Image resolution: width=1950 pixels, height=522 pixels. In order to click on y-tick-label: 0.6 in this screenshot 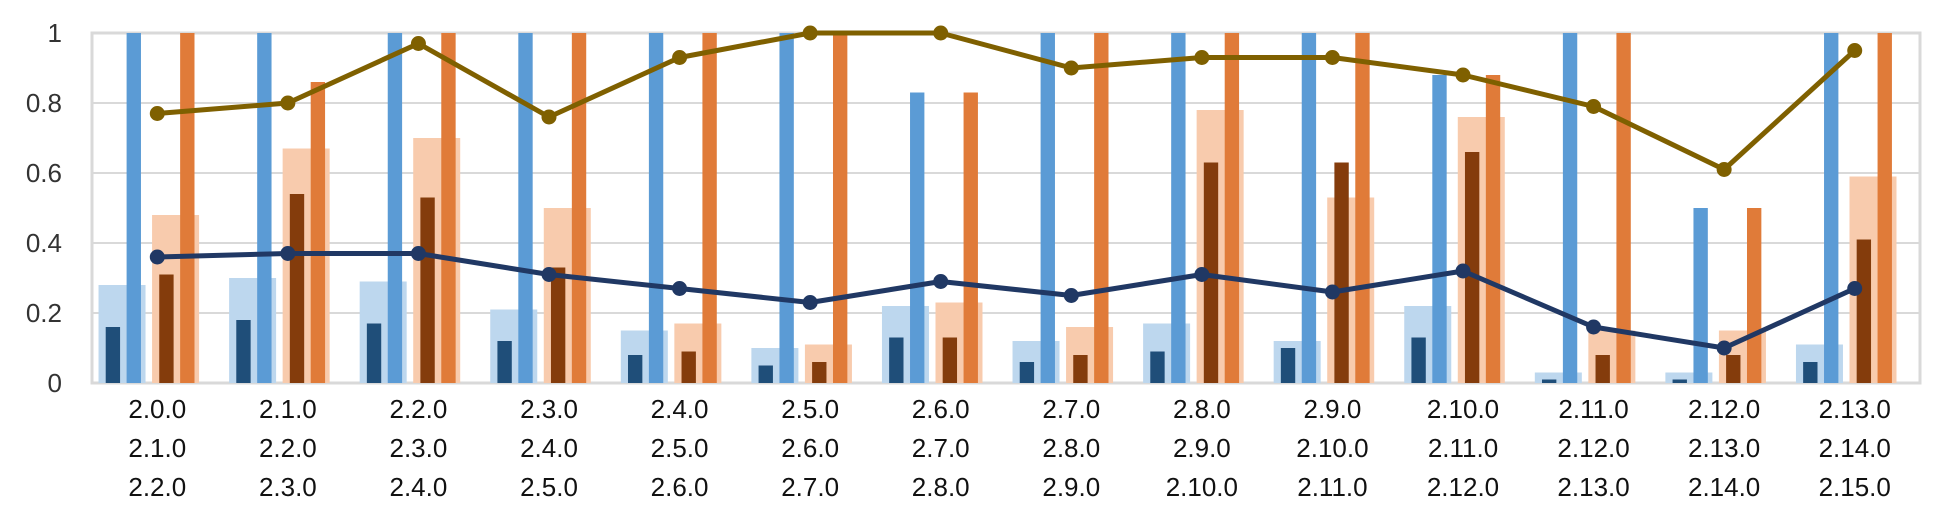, I will do `click(44, 173)`.